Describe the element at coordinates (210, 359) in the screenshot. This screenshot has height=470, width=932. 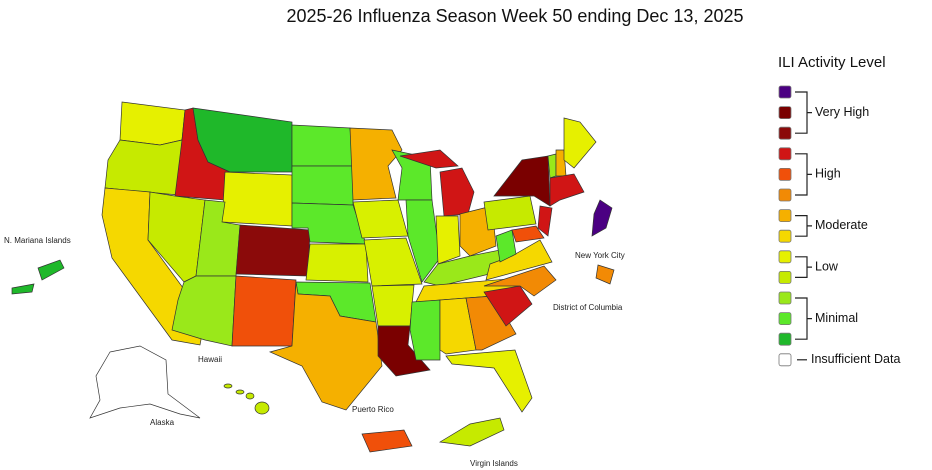
I see `place-label: Hawaii` at that location.